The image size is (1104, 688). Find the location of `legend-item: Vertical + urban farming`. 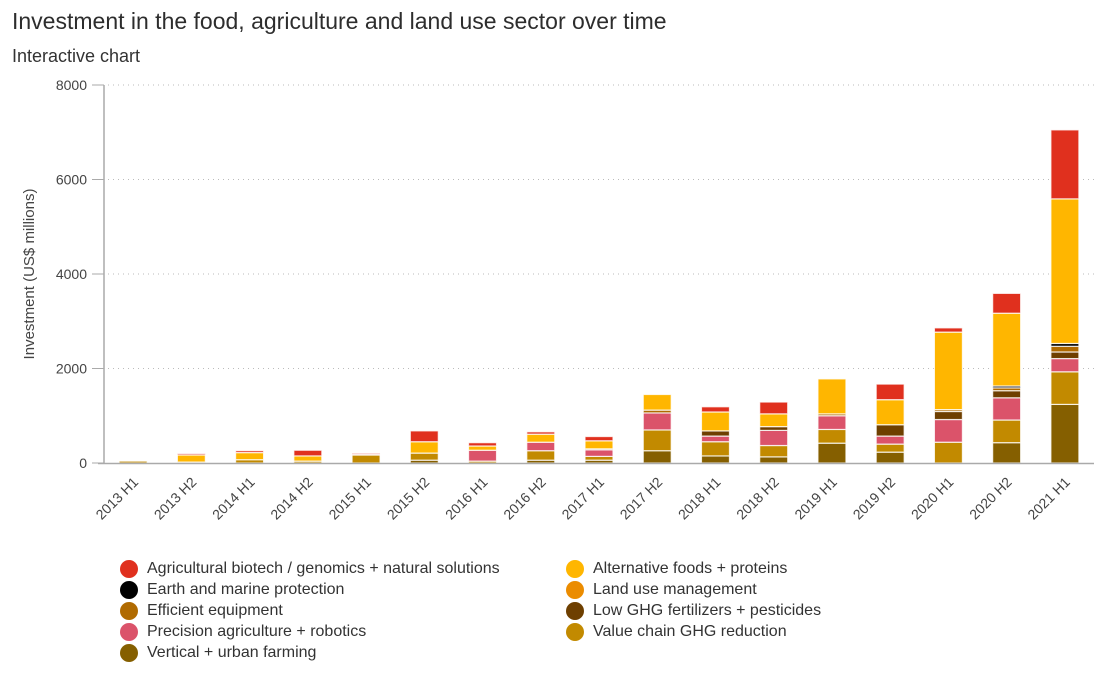

legend-item: Vertical + urban farming is located at coordinates (343, 652).